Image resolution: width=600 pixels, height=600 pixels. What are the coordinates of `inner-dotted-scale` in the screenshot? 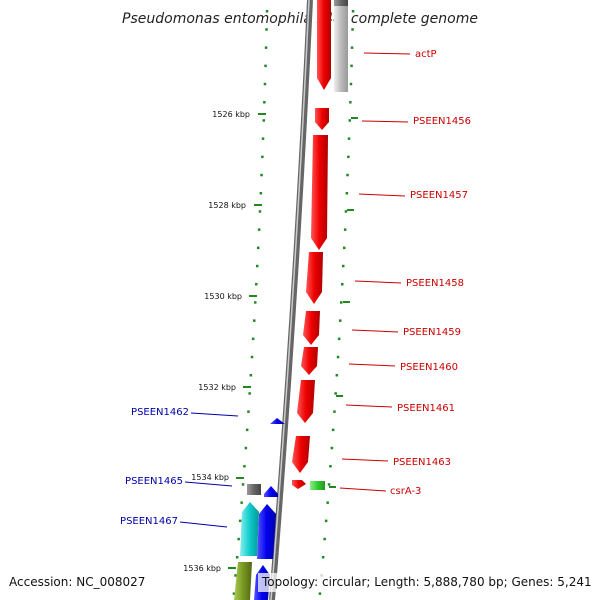 It's located at (336, 302).